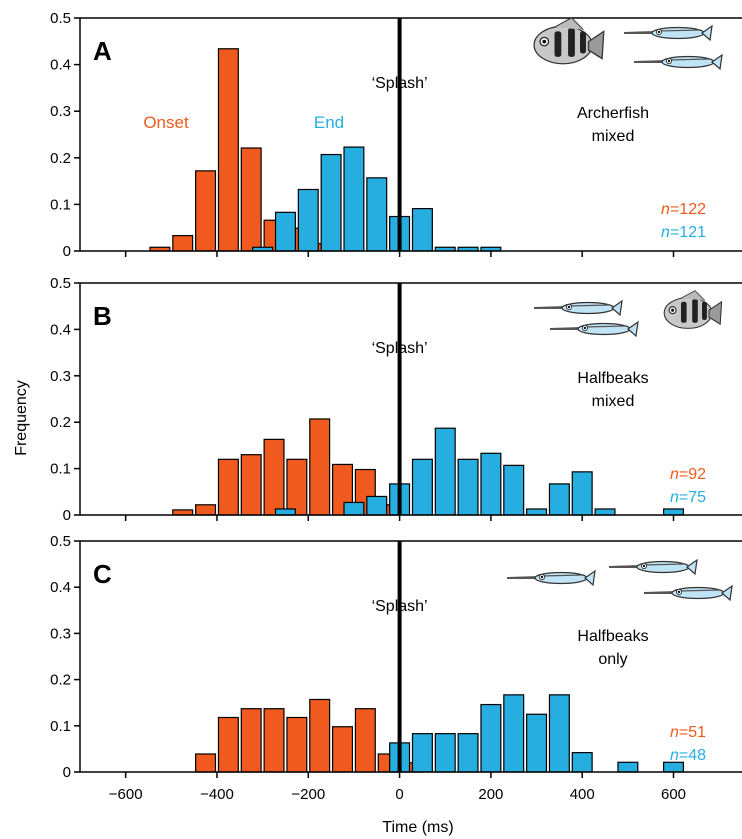  What do you see at coordinates (683, 209) in the screenshot?
I see `panel-a-n-onset: n=122` at bounding box center [683, 209].